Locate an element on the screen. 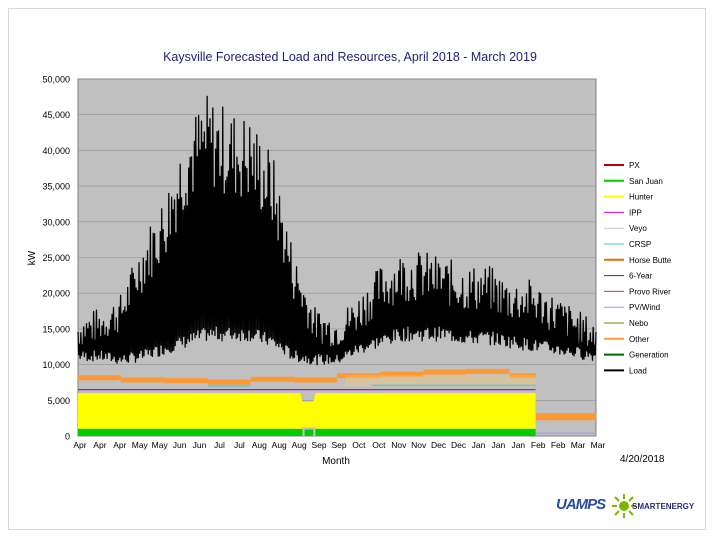  legend-label: CRSP is located at coordinates (640, 244).